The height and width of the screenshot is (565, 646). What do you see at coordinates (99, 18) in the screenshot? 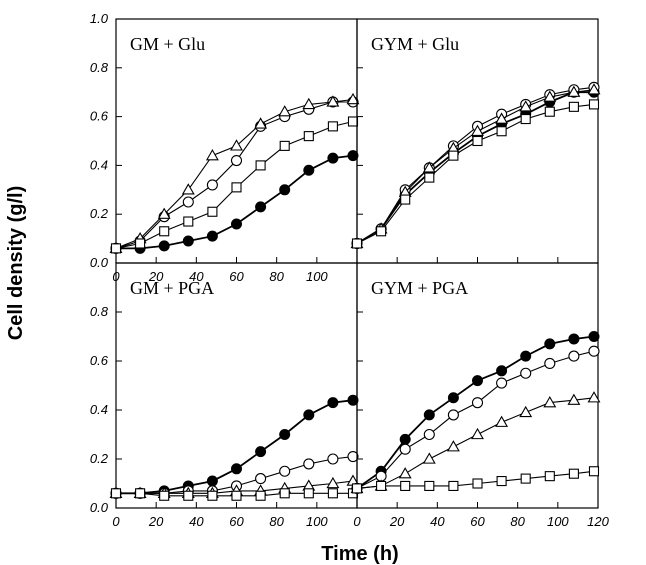
I see `y-tick-label: 1.0` at bounding box center [99, 18].